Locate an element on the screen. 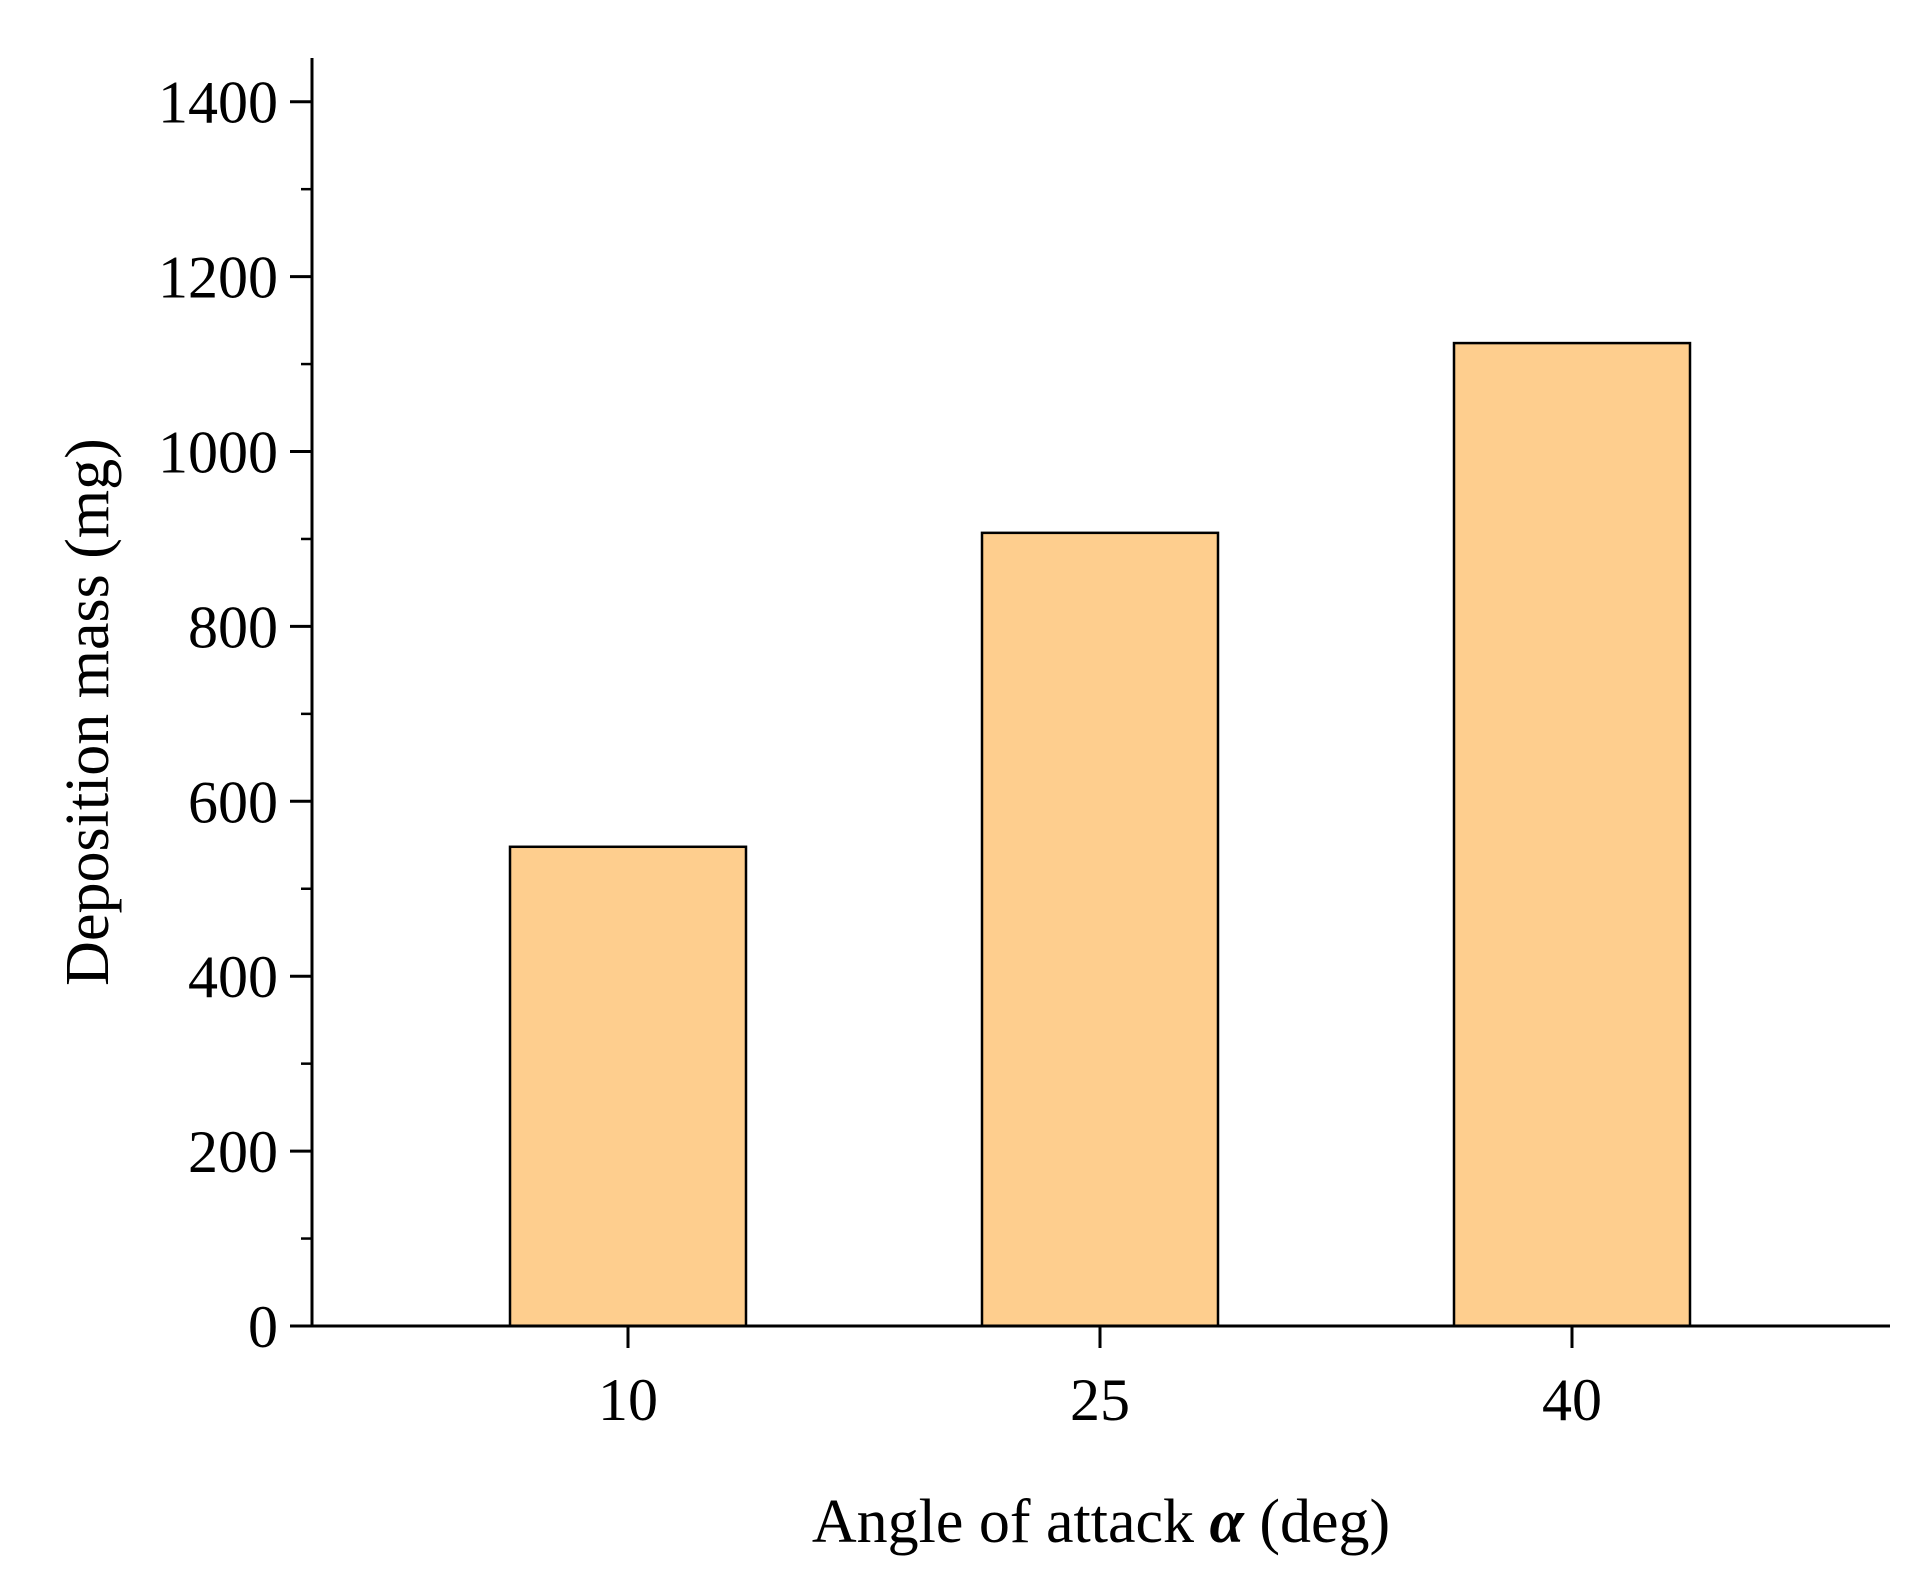 The height and width of the screenshot is (1584, 1923). x-tick-label-10: 10 is located at coordinates (628, 1400).